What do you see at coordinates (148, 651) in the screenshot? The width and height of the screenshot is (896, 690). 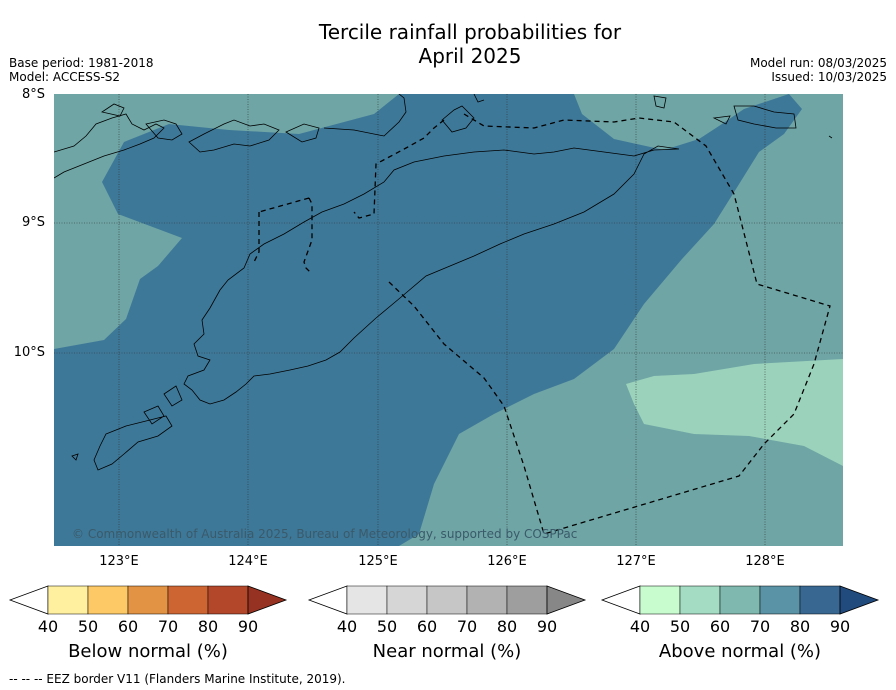 I see `below-normal-label: Below normal (%)` at bounding box center [148, 651].